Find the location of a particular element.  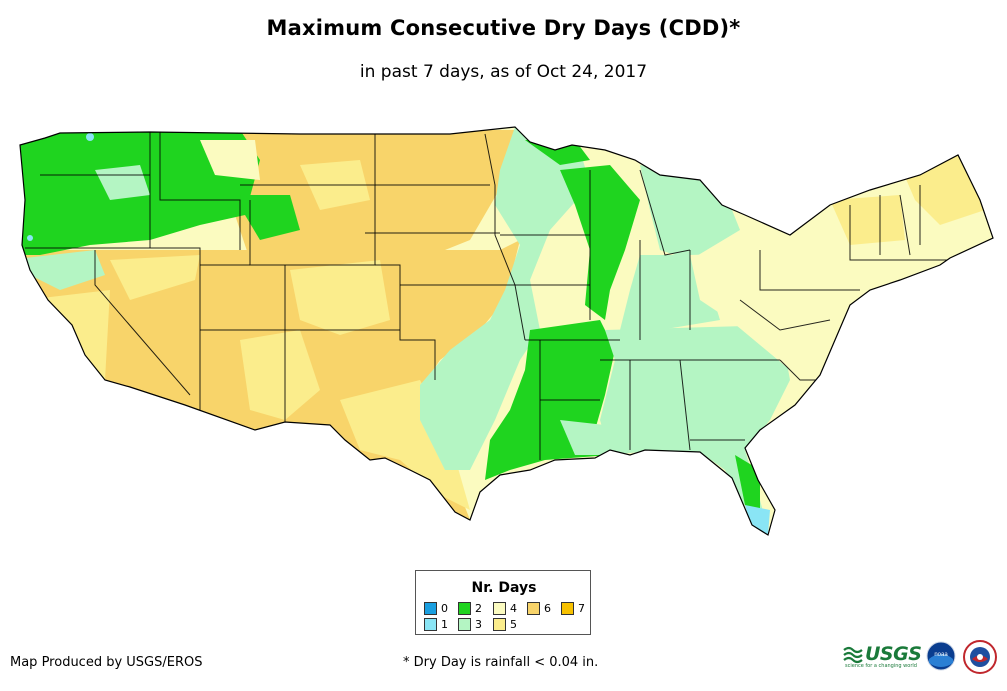

usgs-logo: USGS science for a changing world is located at coordinates (882, 656).